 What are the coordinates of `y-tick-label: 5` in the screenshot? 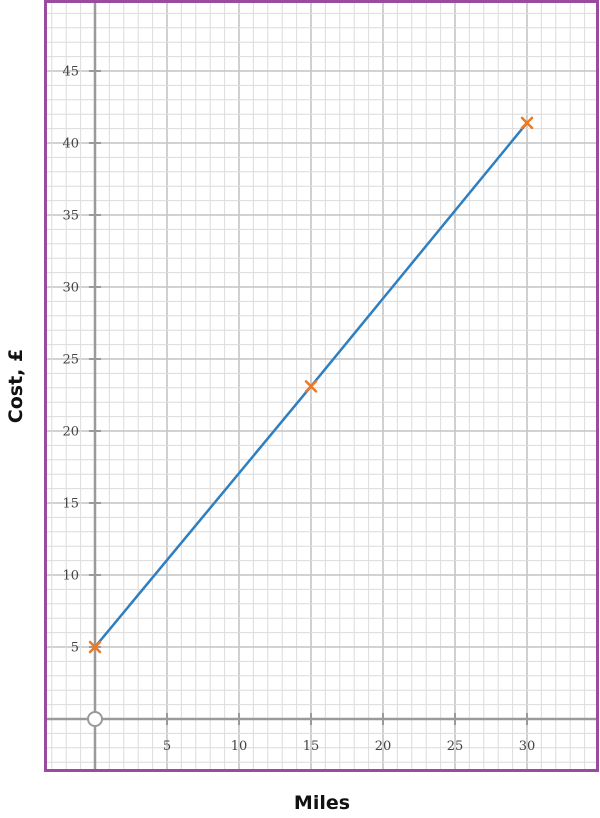 It's located at (75, 648).